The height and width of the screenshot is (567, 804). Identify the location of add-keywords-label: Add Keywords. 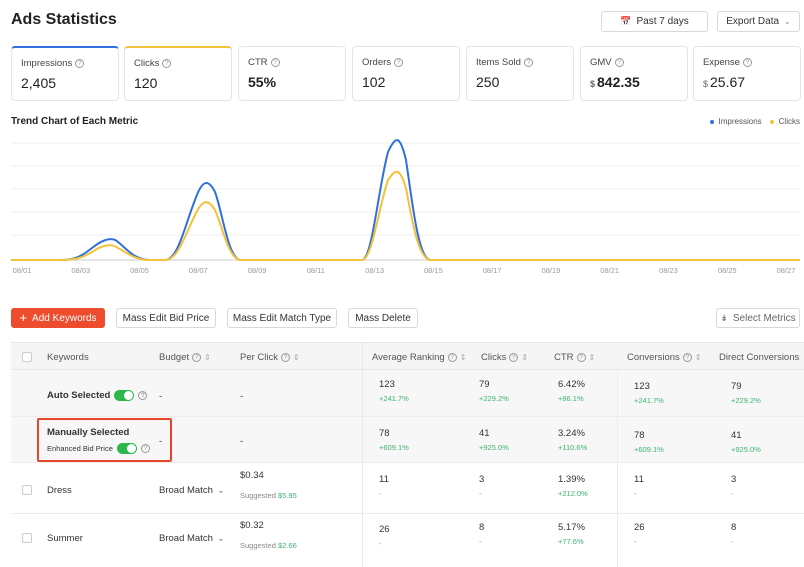
(64, 318).